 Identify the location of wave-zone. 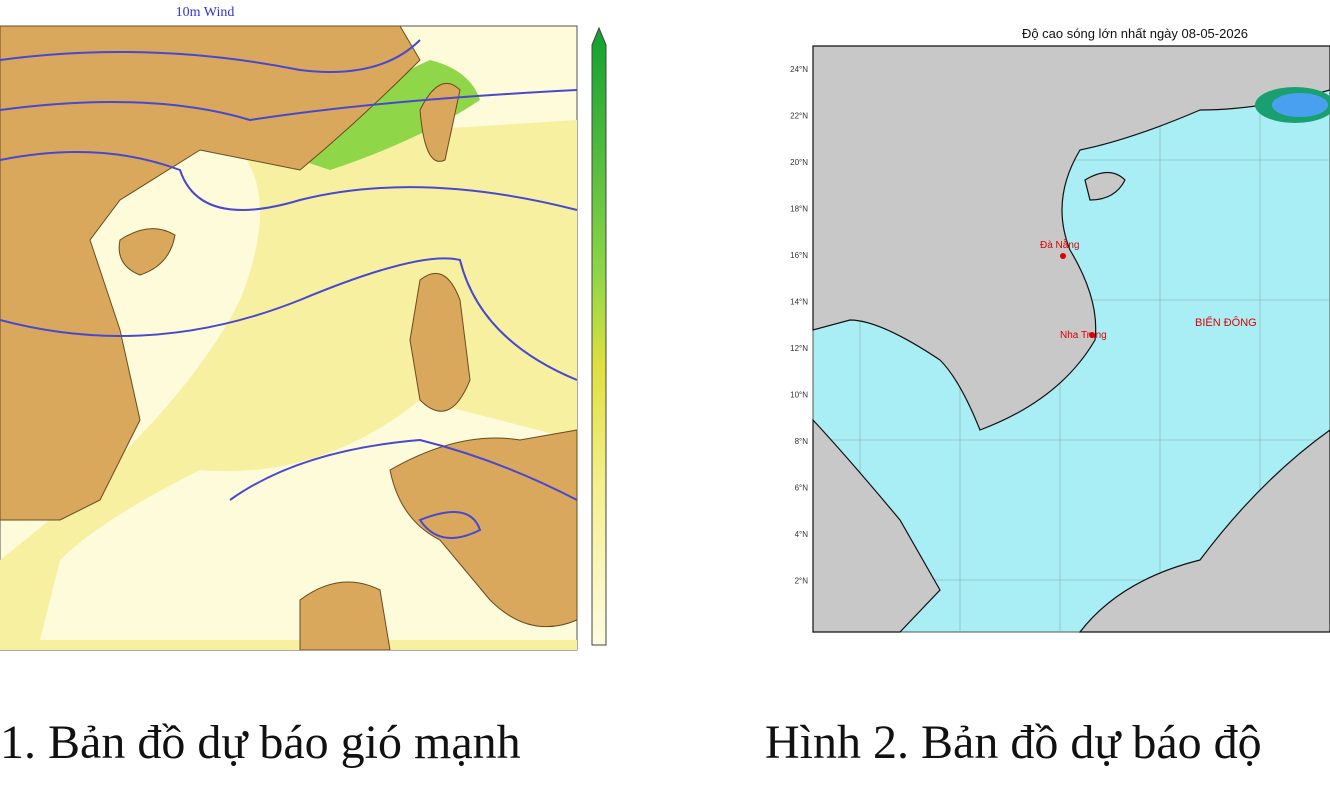
(1300, 105).